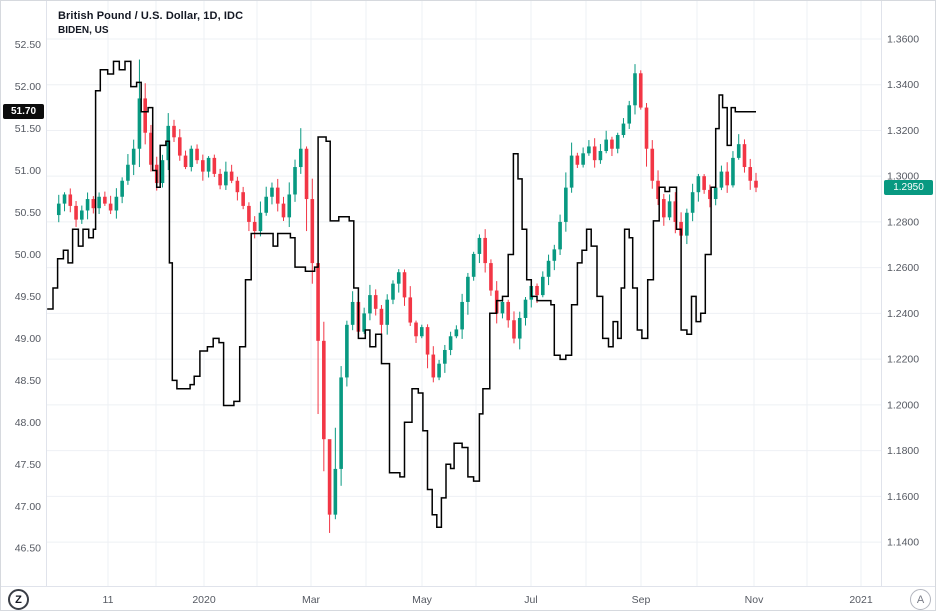 The image size is (936, 611). Describe the element at coordinates (28, 549) in the screenshot. I see `left-axis-tick: 46.50` at that location.